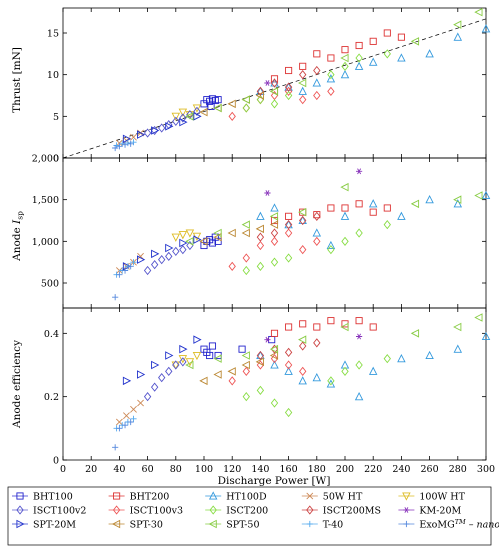 This screenshot has width=499, height=550. Describe the element at coordinates (213, 495) in the screenshot. I see `legend-marker-ht100d` at that location.